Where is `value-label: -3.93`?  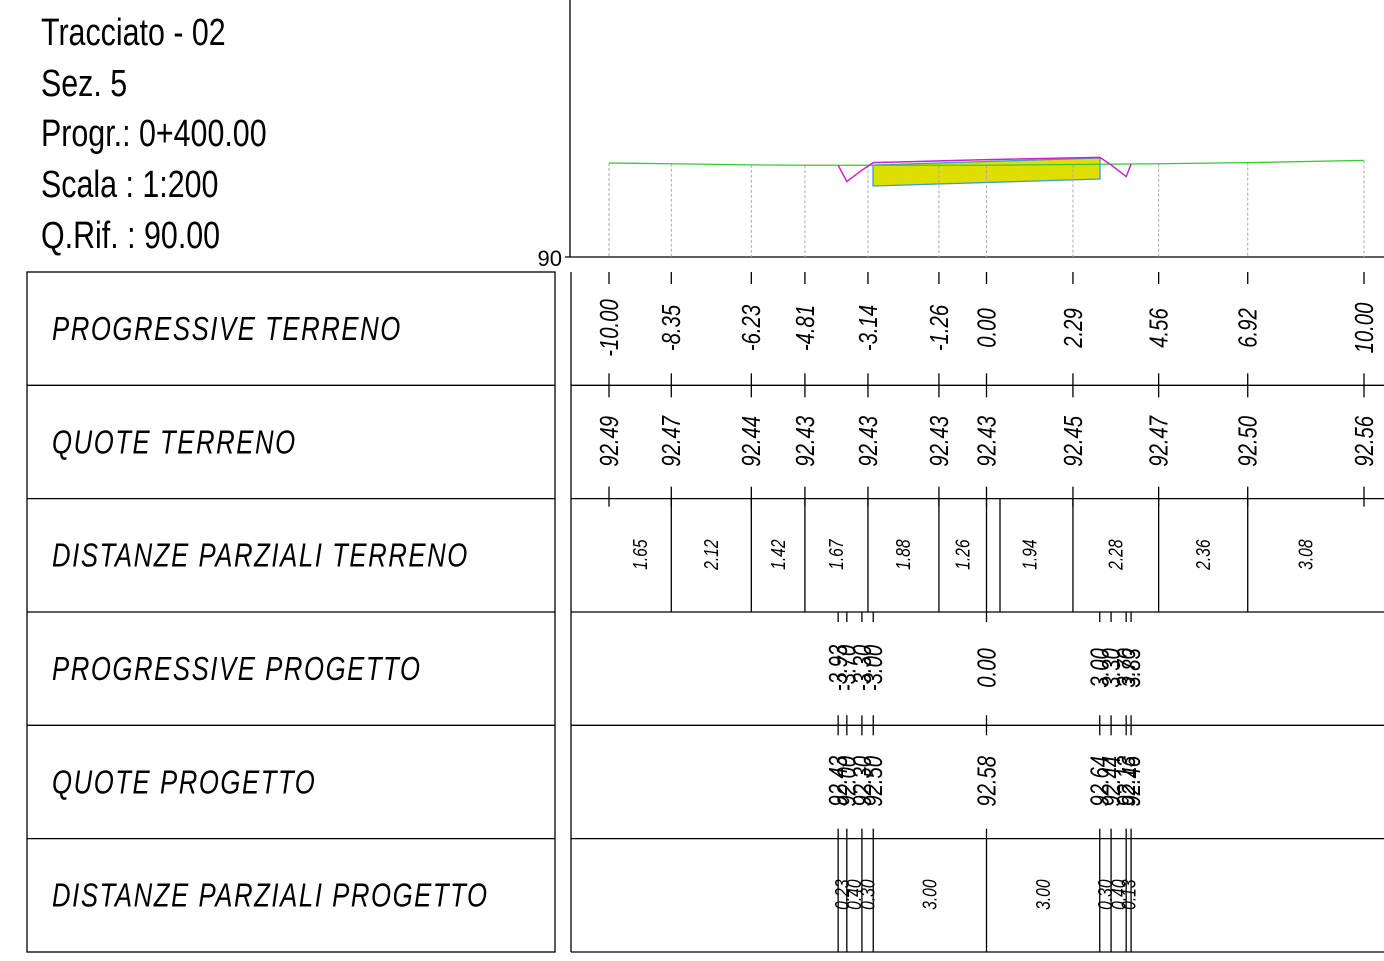 value-label: -3.93 is located at coordinates (838, 668).